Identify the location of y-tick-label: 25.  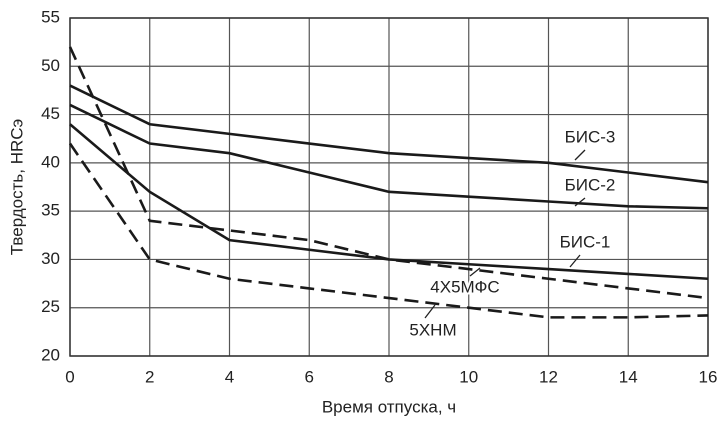
(50, 306).